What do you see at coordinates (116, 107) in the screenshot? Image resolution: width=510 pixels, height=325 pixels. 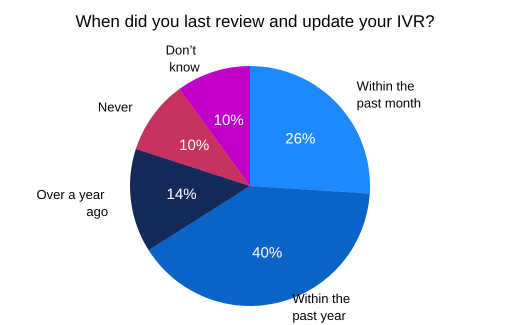 I see `slice-label: Never` at bounding box center [116, 107].